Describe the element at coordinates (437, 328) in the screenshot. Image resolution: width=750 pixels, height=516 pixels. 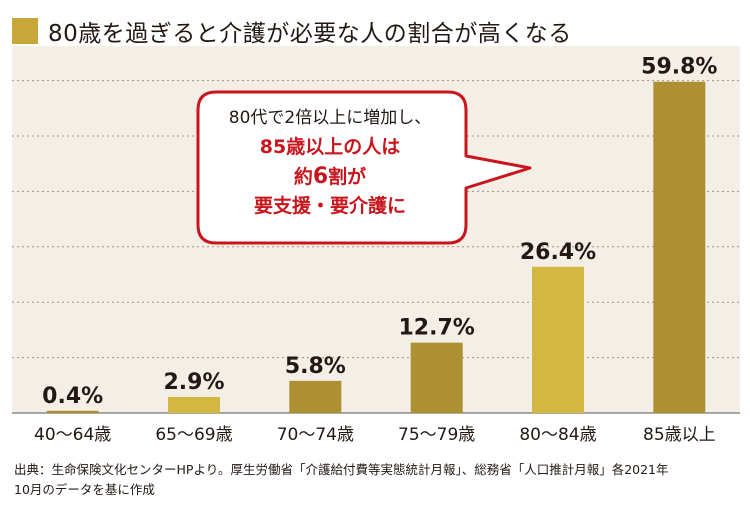
I see `data-label: 12.7%` at that location.